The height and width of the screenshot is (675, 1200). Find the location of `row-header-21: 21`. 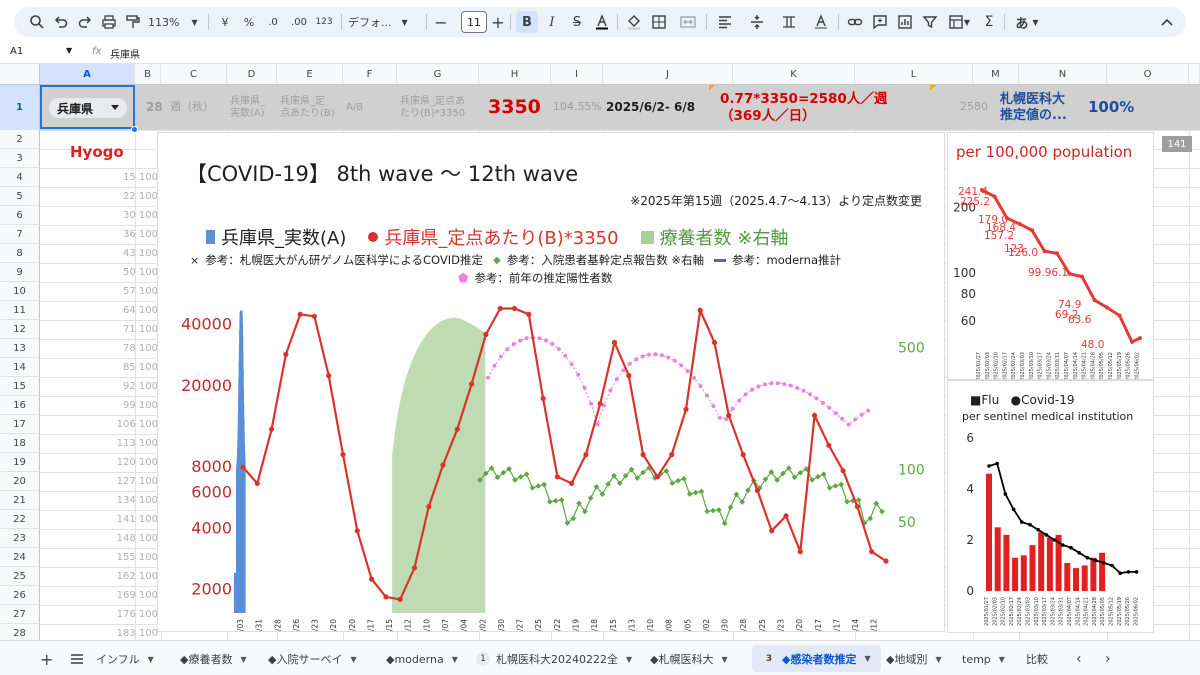

row-header-21: 21 is located at coordinates (20, 500).